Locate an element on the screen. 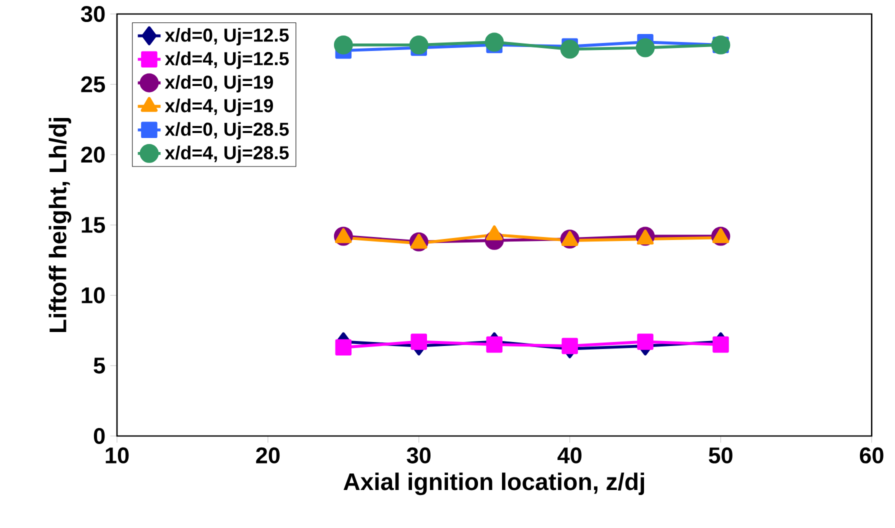 The image size is (895, 528). x-tick-label: 20 is located at coordinates (268, 455).